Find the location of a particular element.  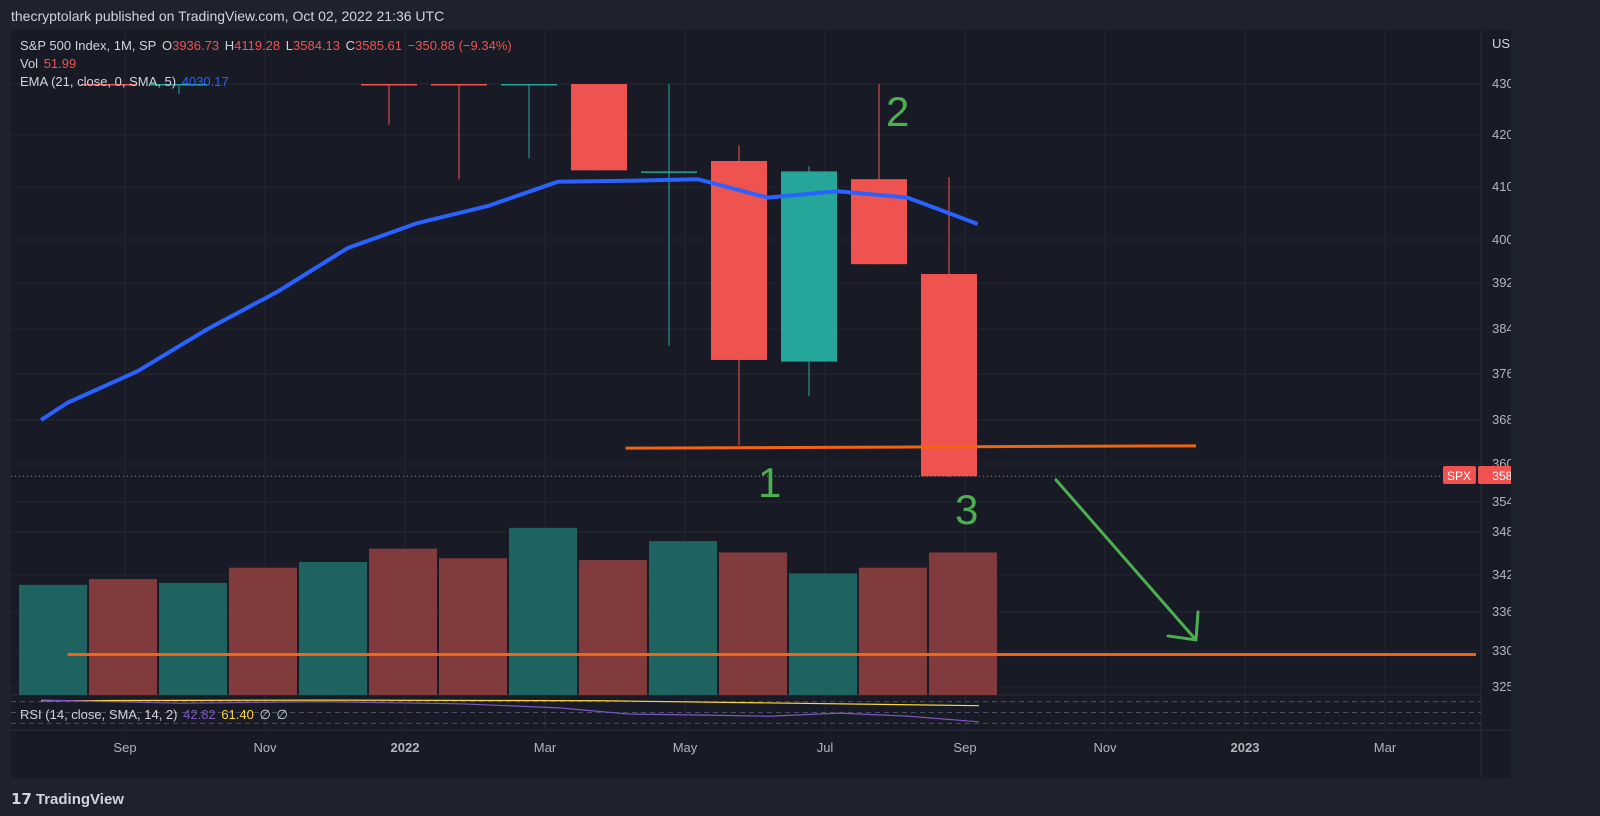

vol-label: Vol is located at coordinates (29, 63).